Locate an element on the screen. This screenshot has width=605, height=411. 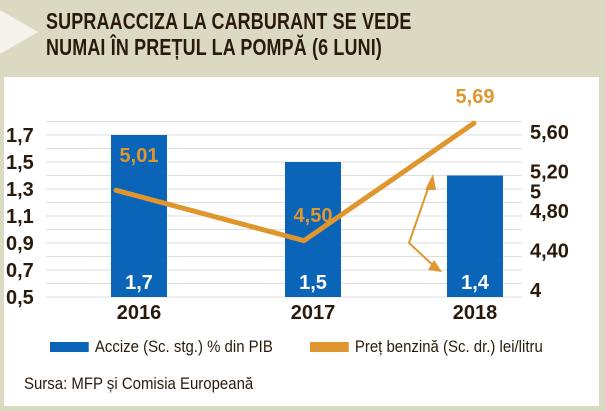
legend-item-bar: Accize (Sc. stg.) % din PIB is located at coordinates (161, 347).